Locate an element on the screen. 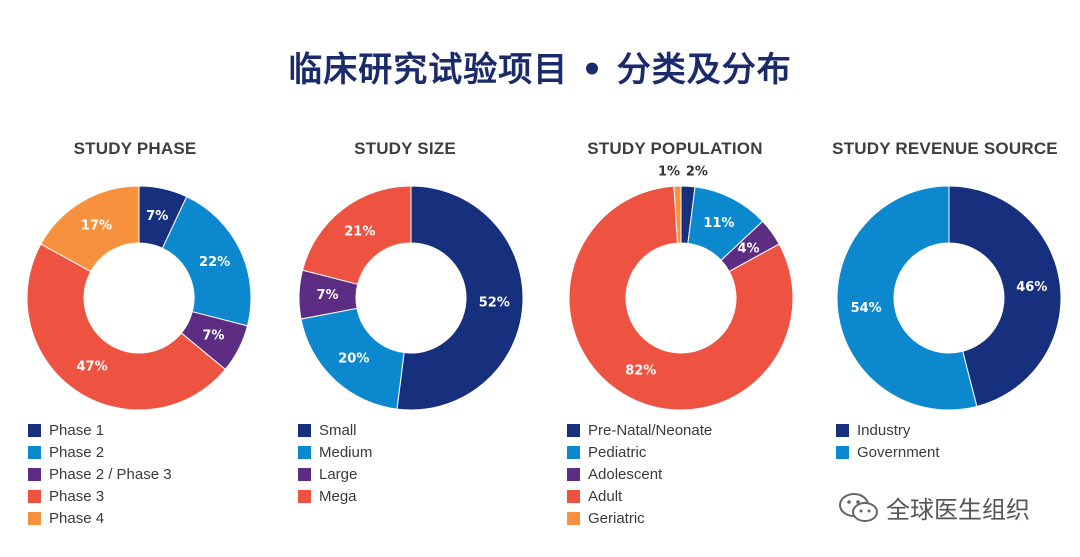 The image size is (1080, 557). legend-item-phase-2-phase-3: Phase 2 / Phase 3 is located at coordinates (100, 474).